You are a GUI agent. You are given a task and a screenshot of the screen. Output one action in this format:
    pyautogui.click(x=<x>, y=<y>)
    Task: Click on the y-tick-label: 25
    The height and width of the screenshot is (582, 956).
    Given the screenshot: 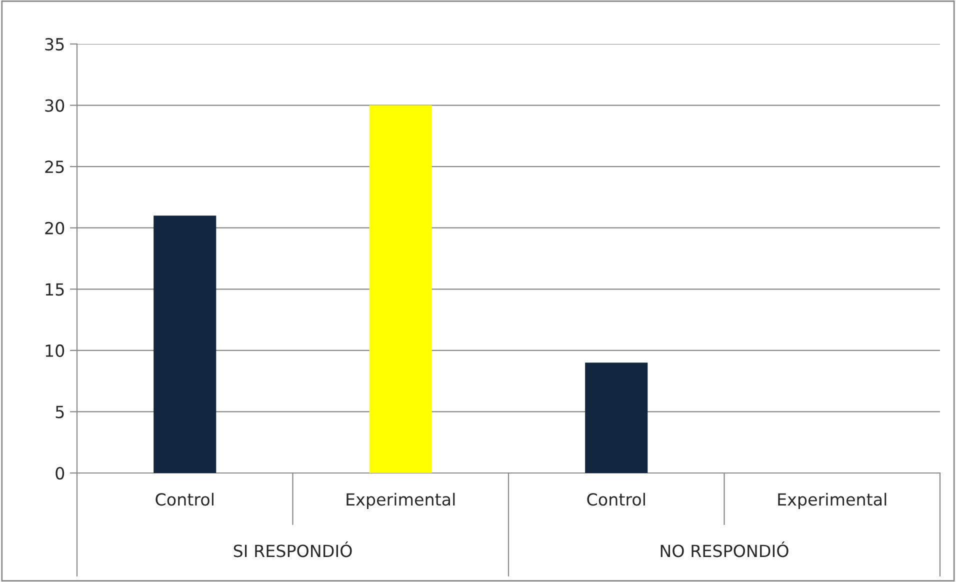 What is the action you would take?
    pyautogui.click(x=54, y=167)
    